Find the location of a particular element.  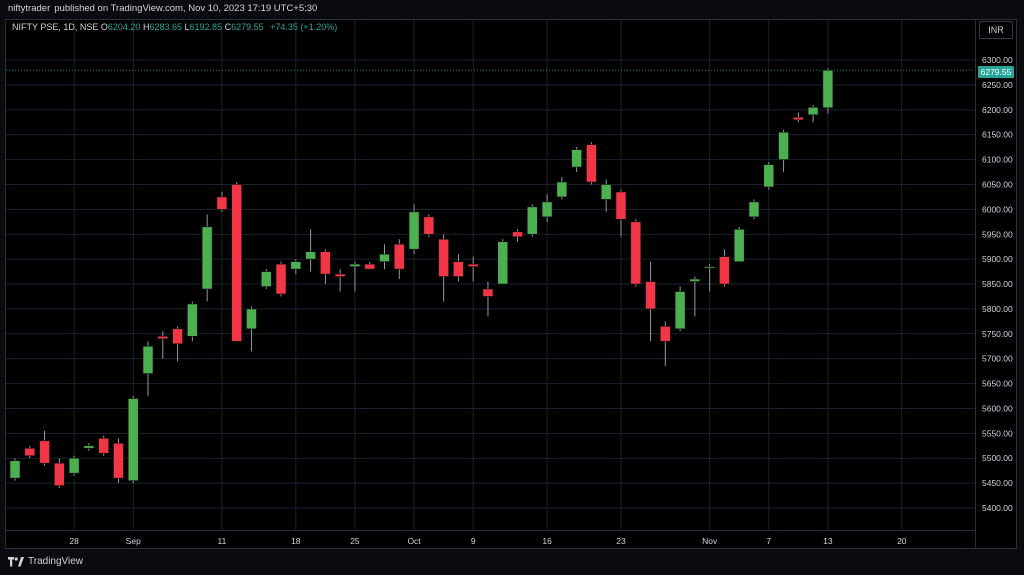

x-tick-label: 18 is located at coordinates (296, 541).